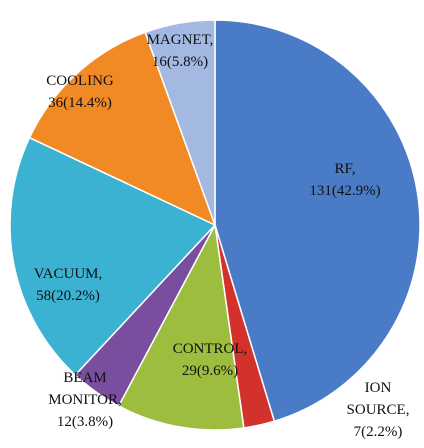 The width and height of the screenshot is (424, 448). I want to click on category-label: RF,, so click(345, 169).